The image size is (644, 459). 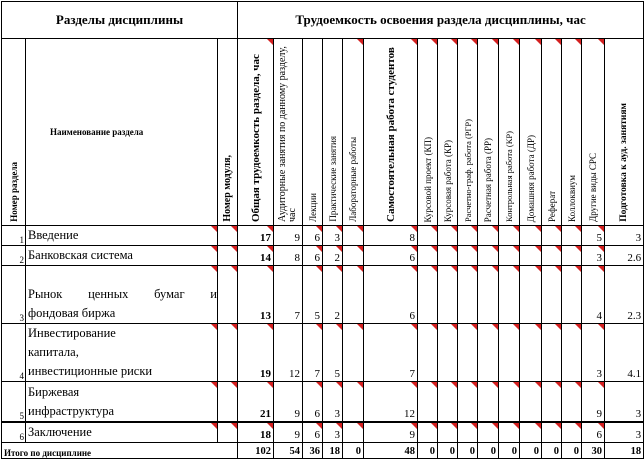 What do you see at coordinates (13, 235) in the screenshot?
I see `row-number: 1` at bounding box center [13, 235].